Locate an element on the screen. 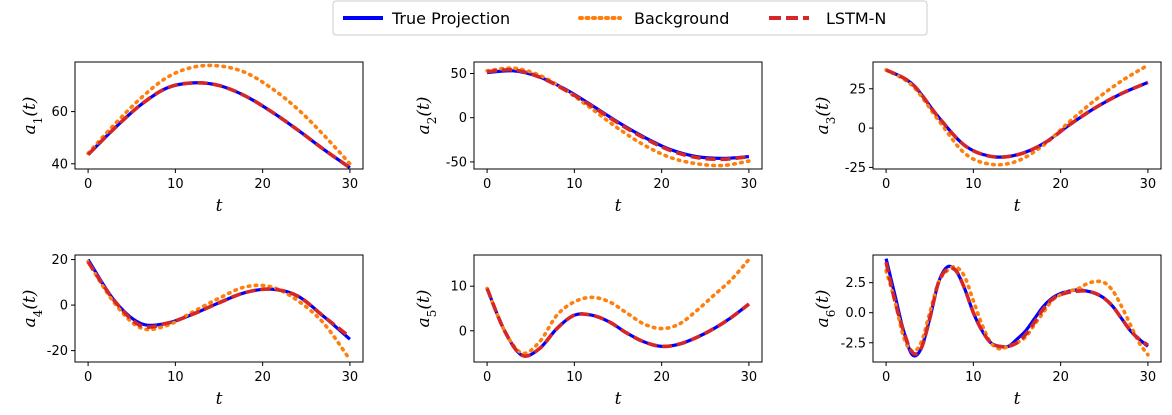  y-tick-label: -50 is located at coordinates (456, 162).